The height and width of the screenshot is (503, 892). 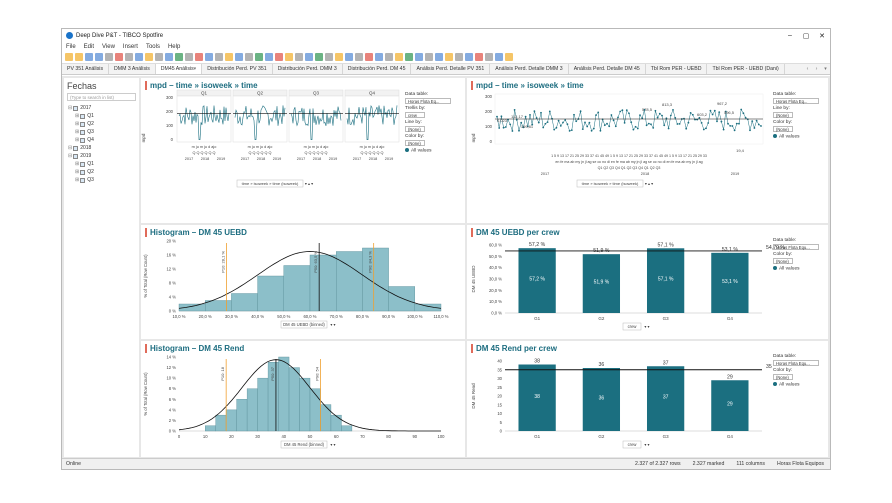 What do you see at coordinates (101, 108) in the screenshot?
I see `tree-item: ⊟ 2017` at bounding box center [101, 108].